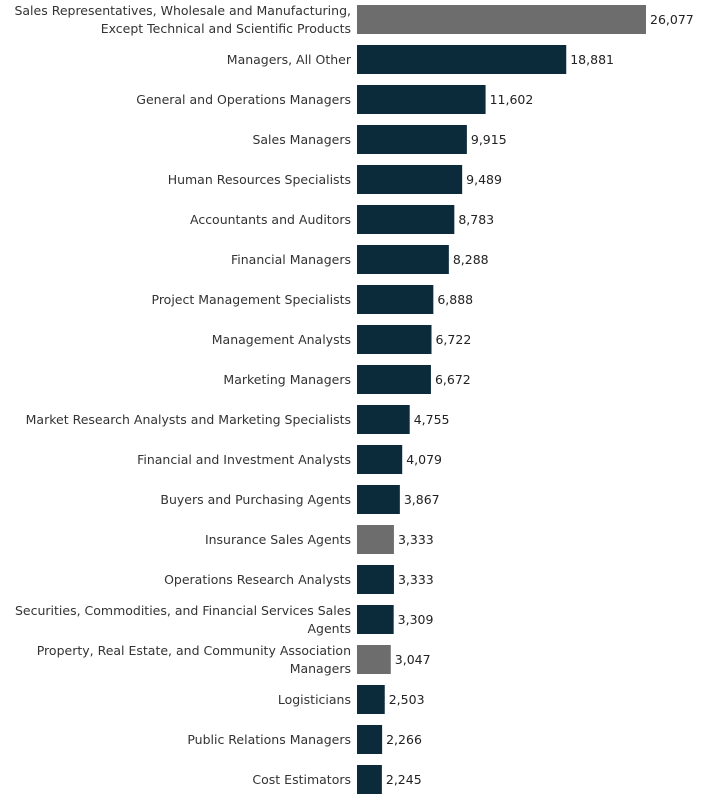 The height and width of the screenshot is (800, 712). Describe the element at coordinates (404, 779) in the screenshot. I see `value-label-19: 2,245` at that location.